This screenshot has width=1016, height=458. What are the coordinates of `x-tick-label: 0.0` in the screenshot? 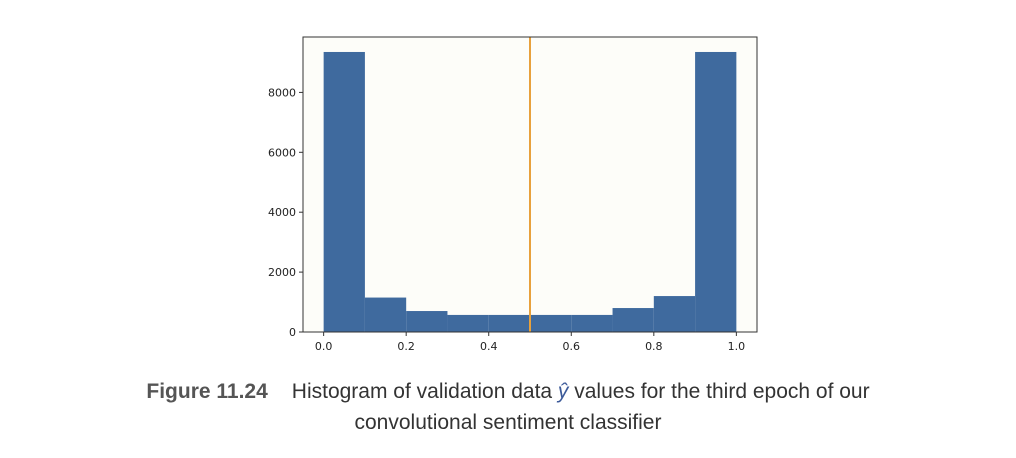 It's located at (324, 346).